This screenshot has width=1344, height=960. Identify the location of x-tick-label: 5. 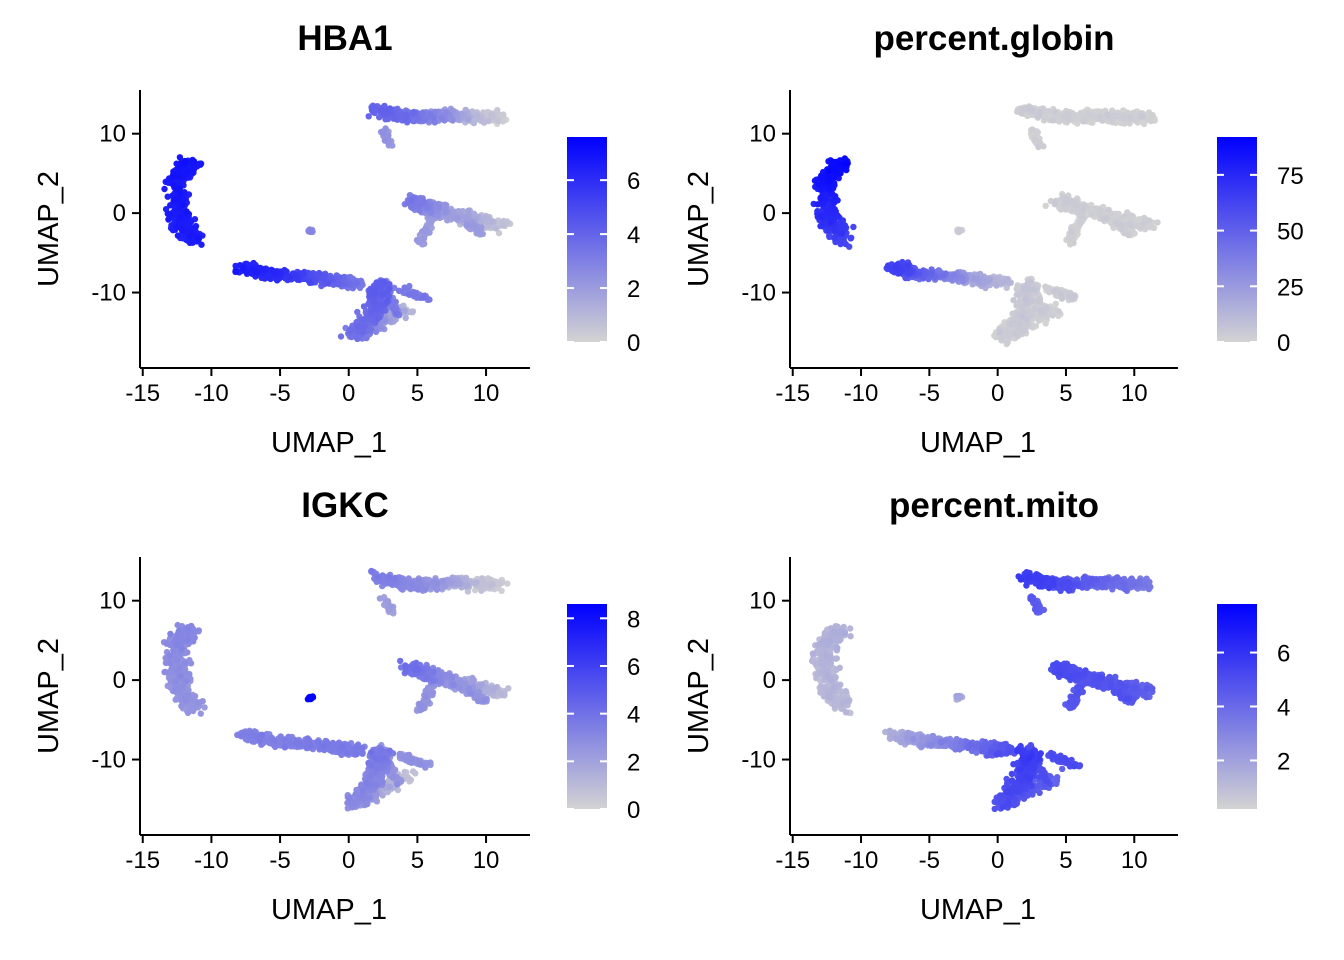
(417, 393).